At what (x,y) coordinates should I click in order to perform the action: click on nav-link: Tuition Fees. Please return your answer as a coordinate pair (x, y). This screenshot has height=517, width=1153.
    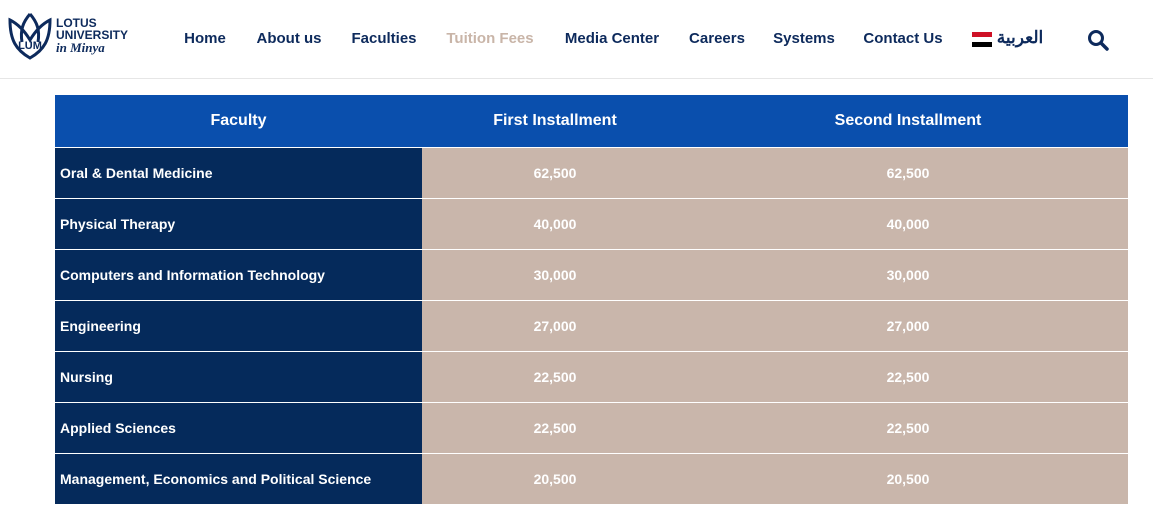
    Looking at the image, I should click on (490, 38).